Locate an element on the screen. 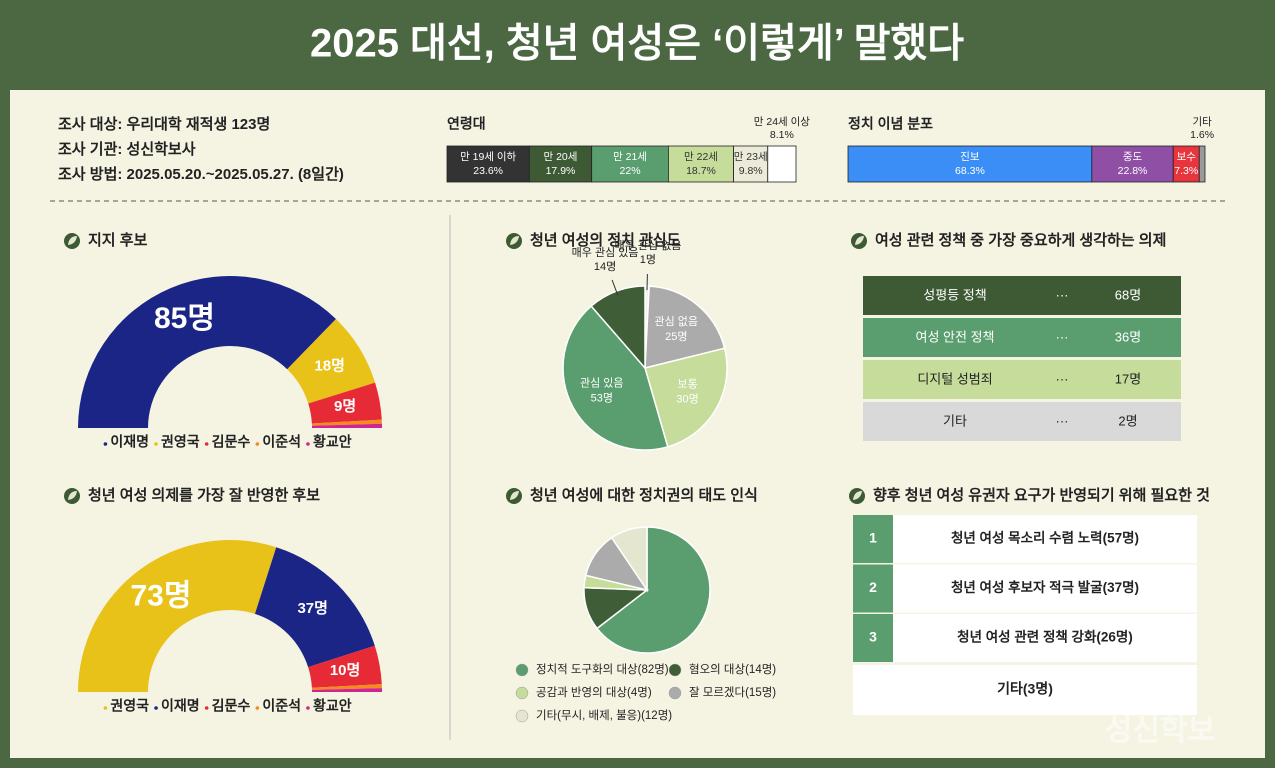 The height and width of the screenshot is (768, 1275). segment-label: 진보 is located at coordinates (970, 157).